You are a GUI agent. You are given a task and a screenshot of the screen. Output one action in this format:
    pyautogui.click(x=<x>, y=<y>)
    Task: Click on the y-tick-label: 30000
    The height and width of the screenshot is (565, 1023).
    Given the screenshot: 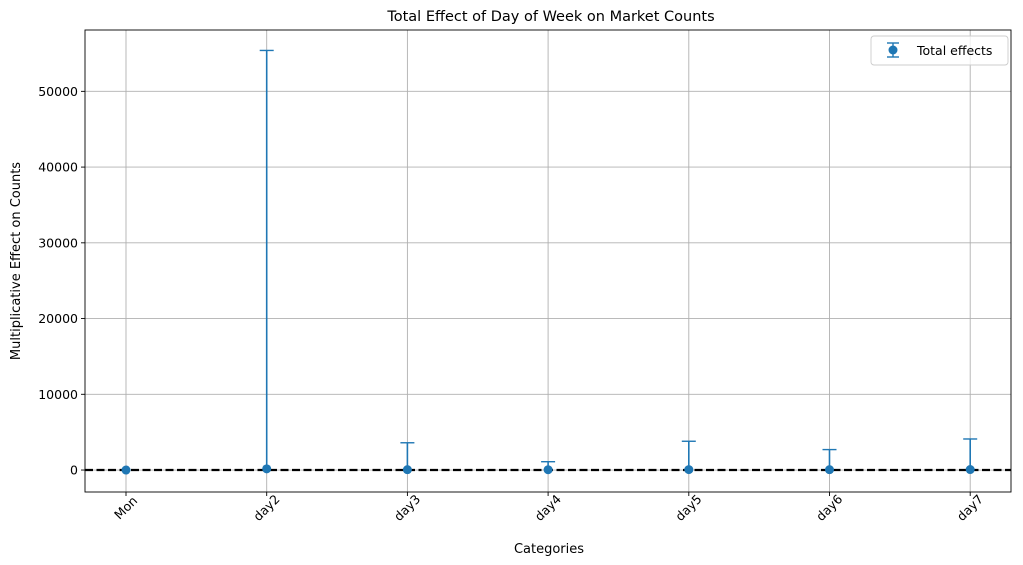 What is the action you would take?
    pyautogui.click(x=58, y=242)
    